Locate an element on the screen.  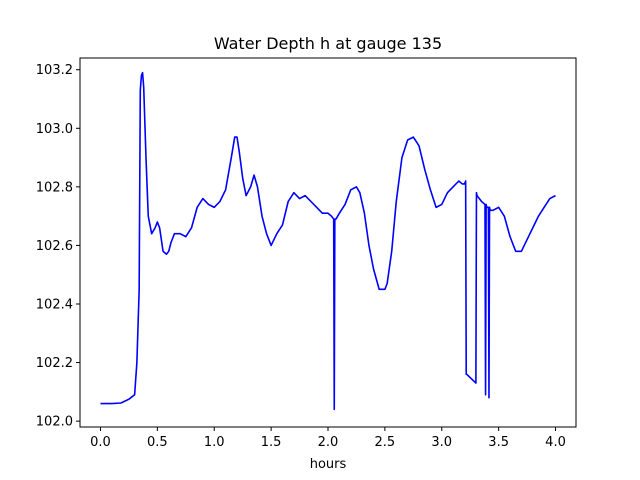
y-tick-label: 102.6 is located at coordinates (54, 246).